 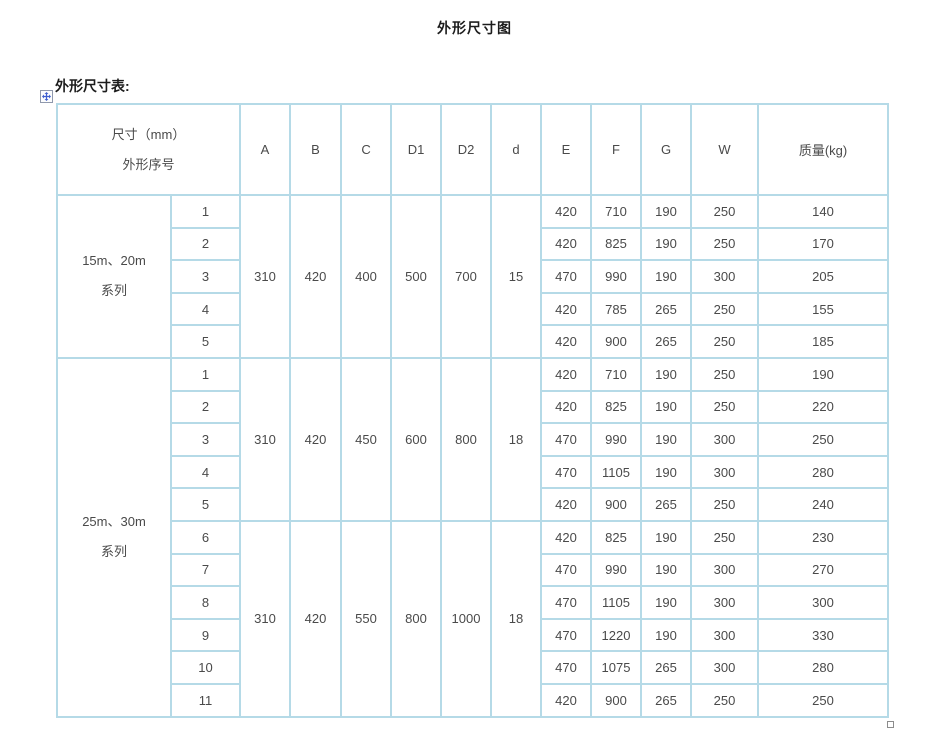 I want to click on shared-dim-cell-c: 450, so click(x=366, y=439).